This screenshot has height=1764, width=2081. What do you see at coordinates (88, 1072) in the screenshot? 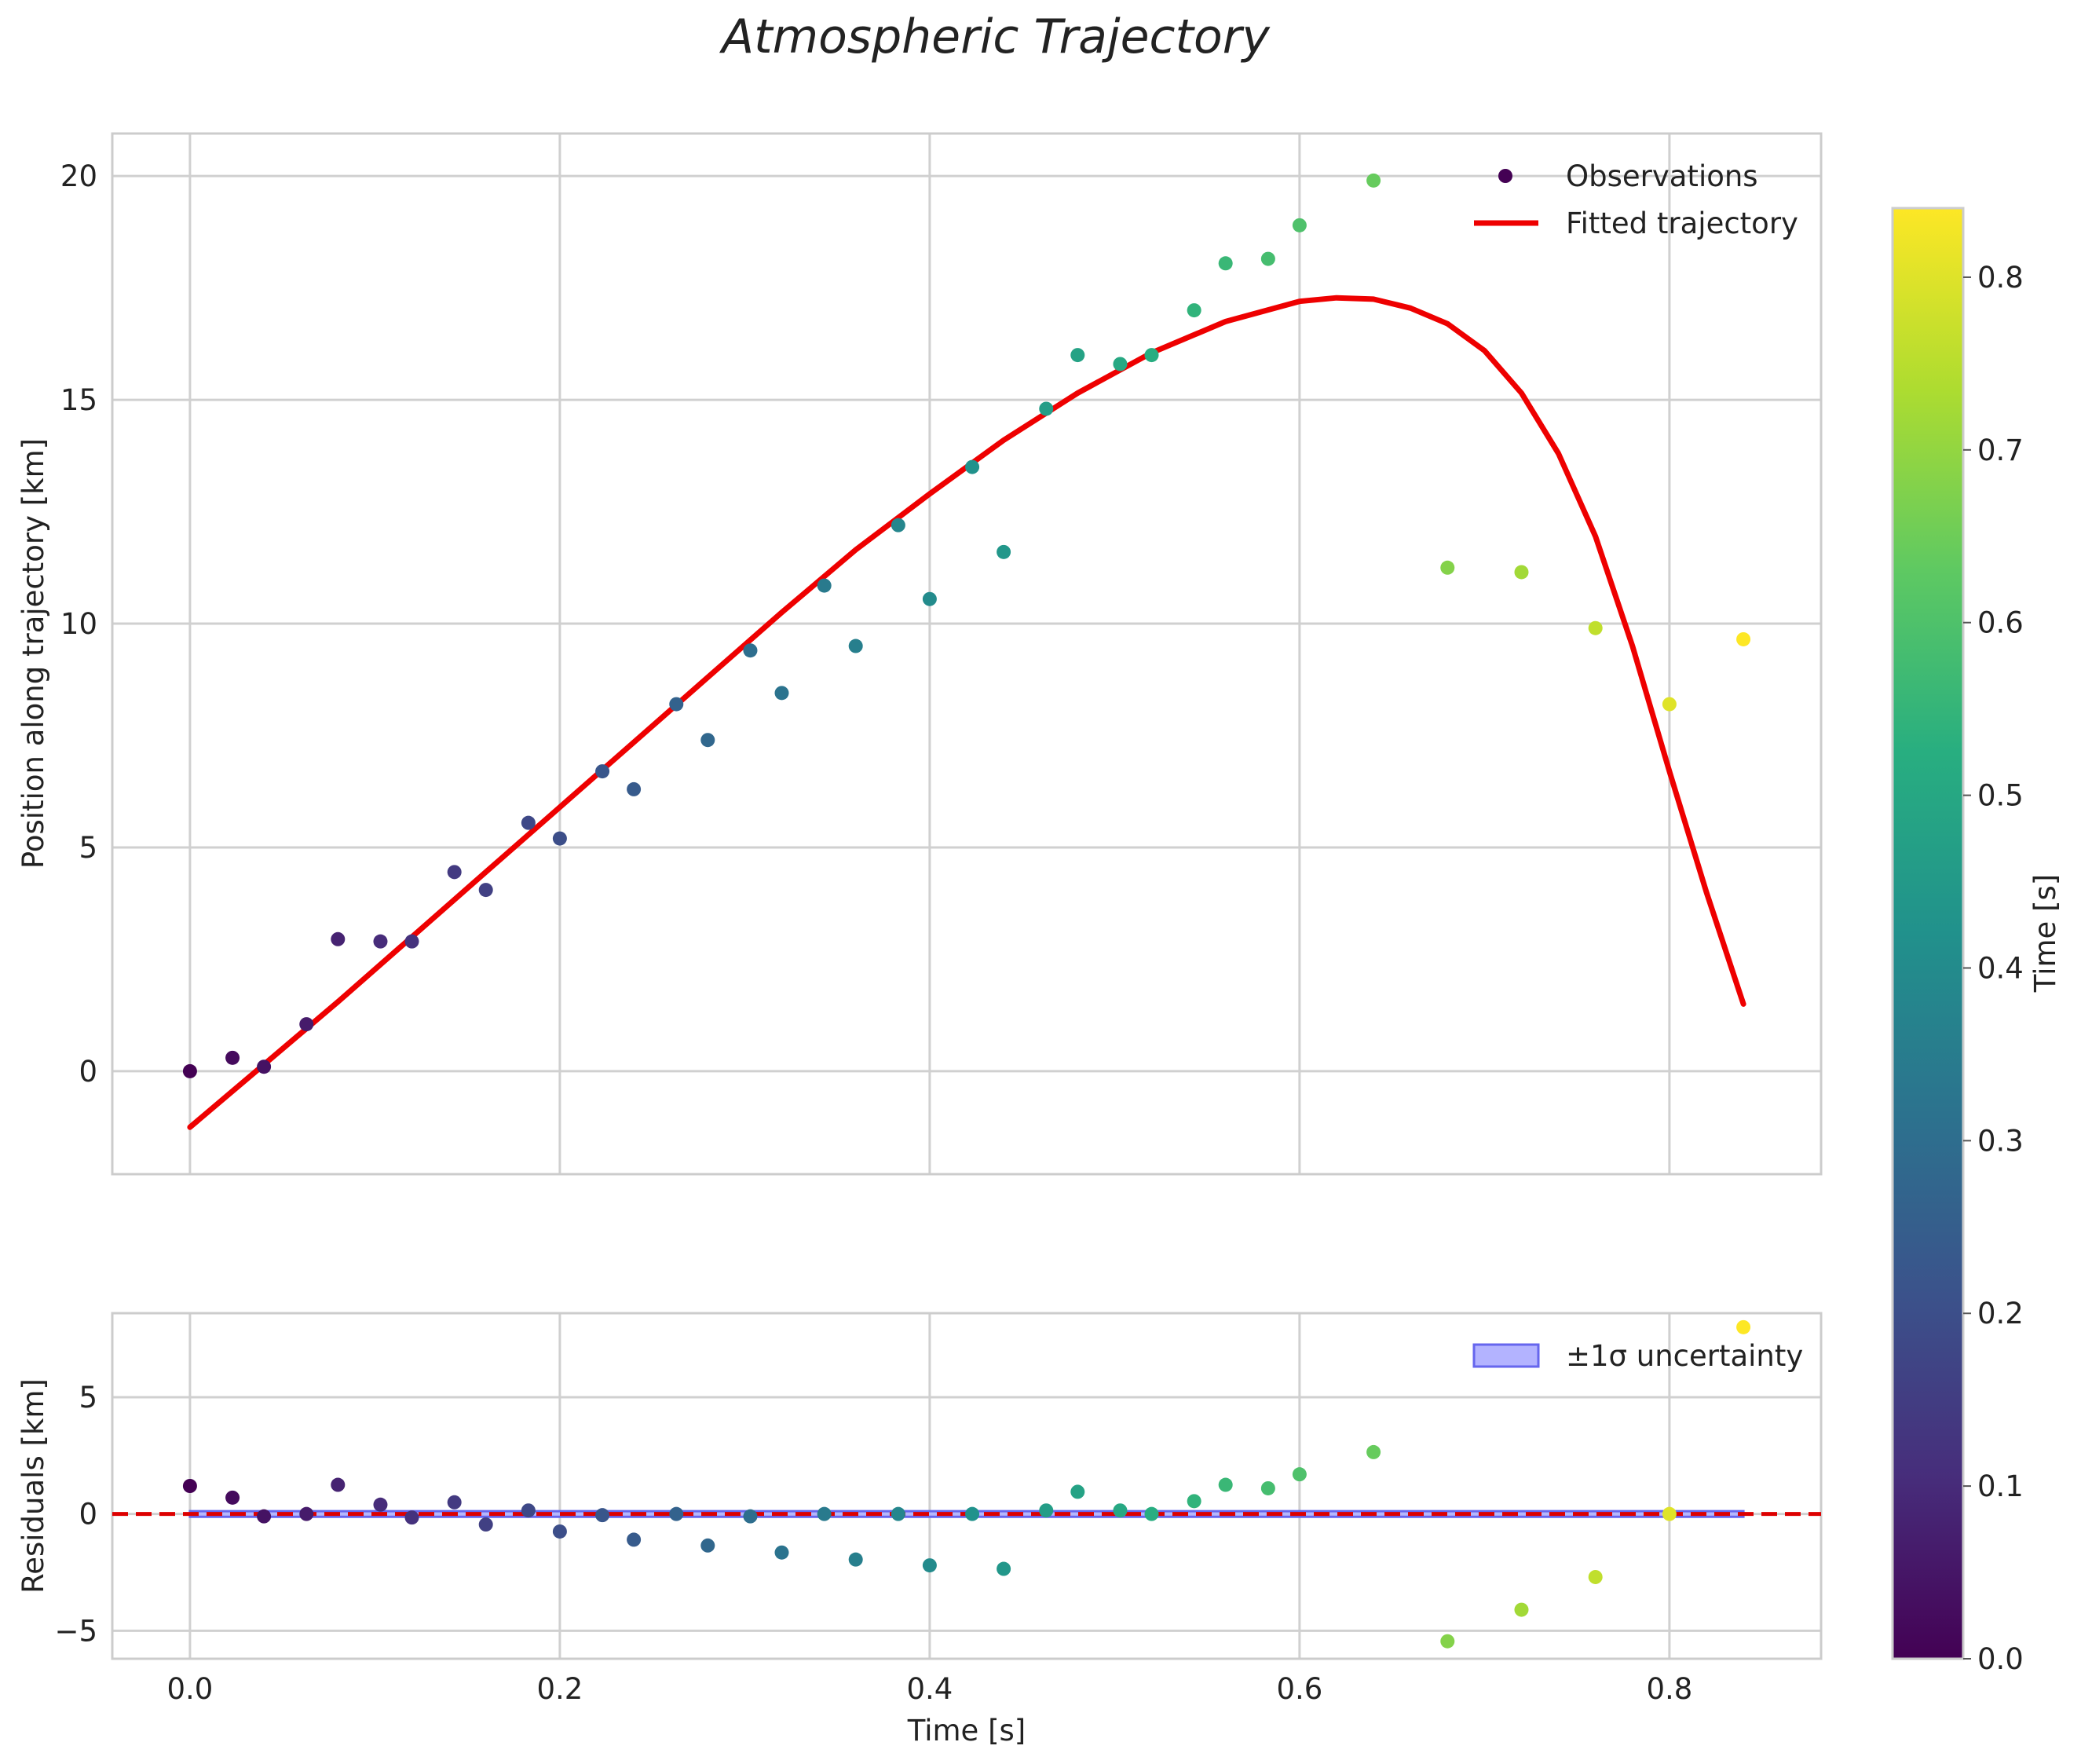
I see `top-y-tick-label-0: 0` at bounding box center [88, 1072].